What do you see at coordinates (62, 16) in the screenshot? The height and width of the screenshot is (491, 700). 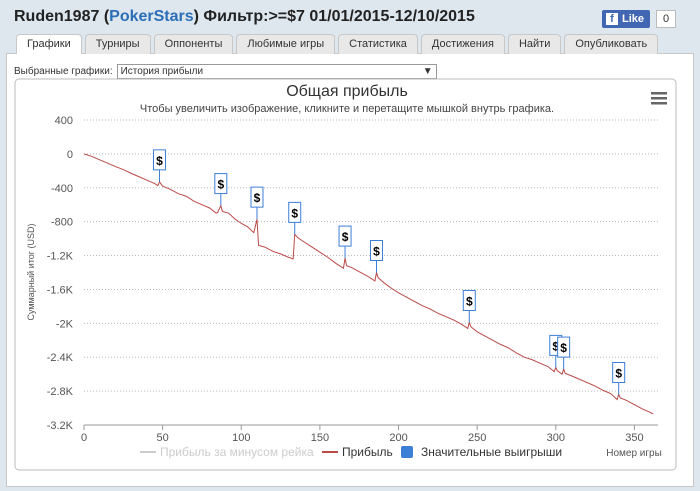 I see `user: Ruden1987 (` at bounding box center [62, 16].